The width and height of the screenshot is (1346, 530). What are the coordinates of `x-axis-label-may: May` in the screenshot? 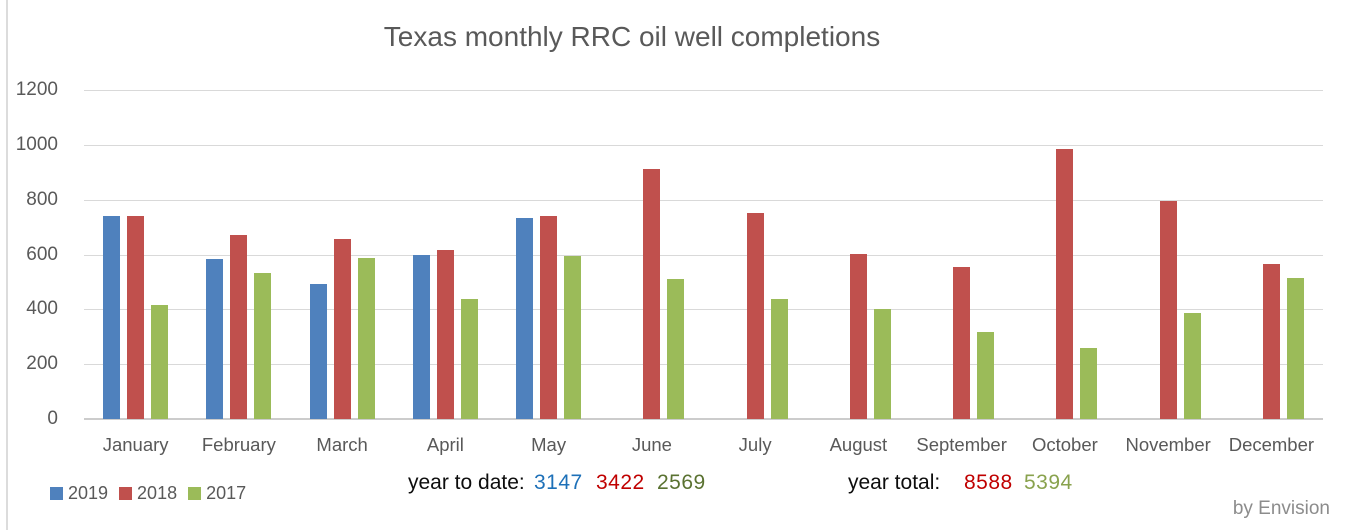 It's located at (549, 444).